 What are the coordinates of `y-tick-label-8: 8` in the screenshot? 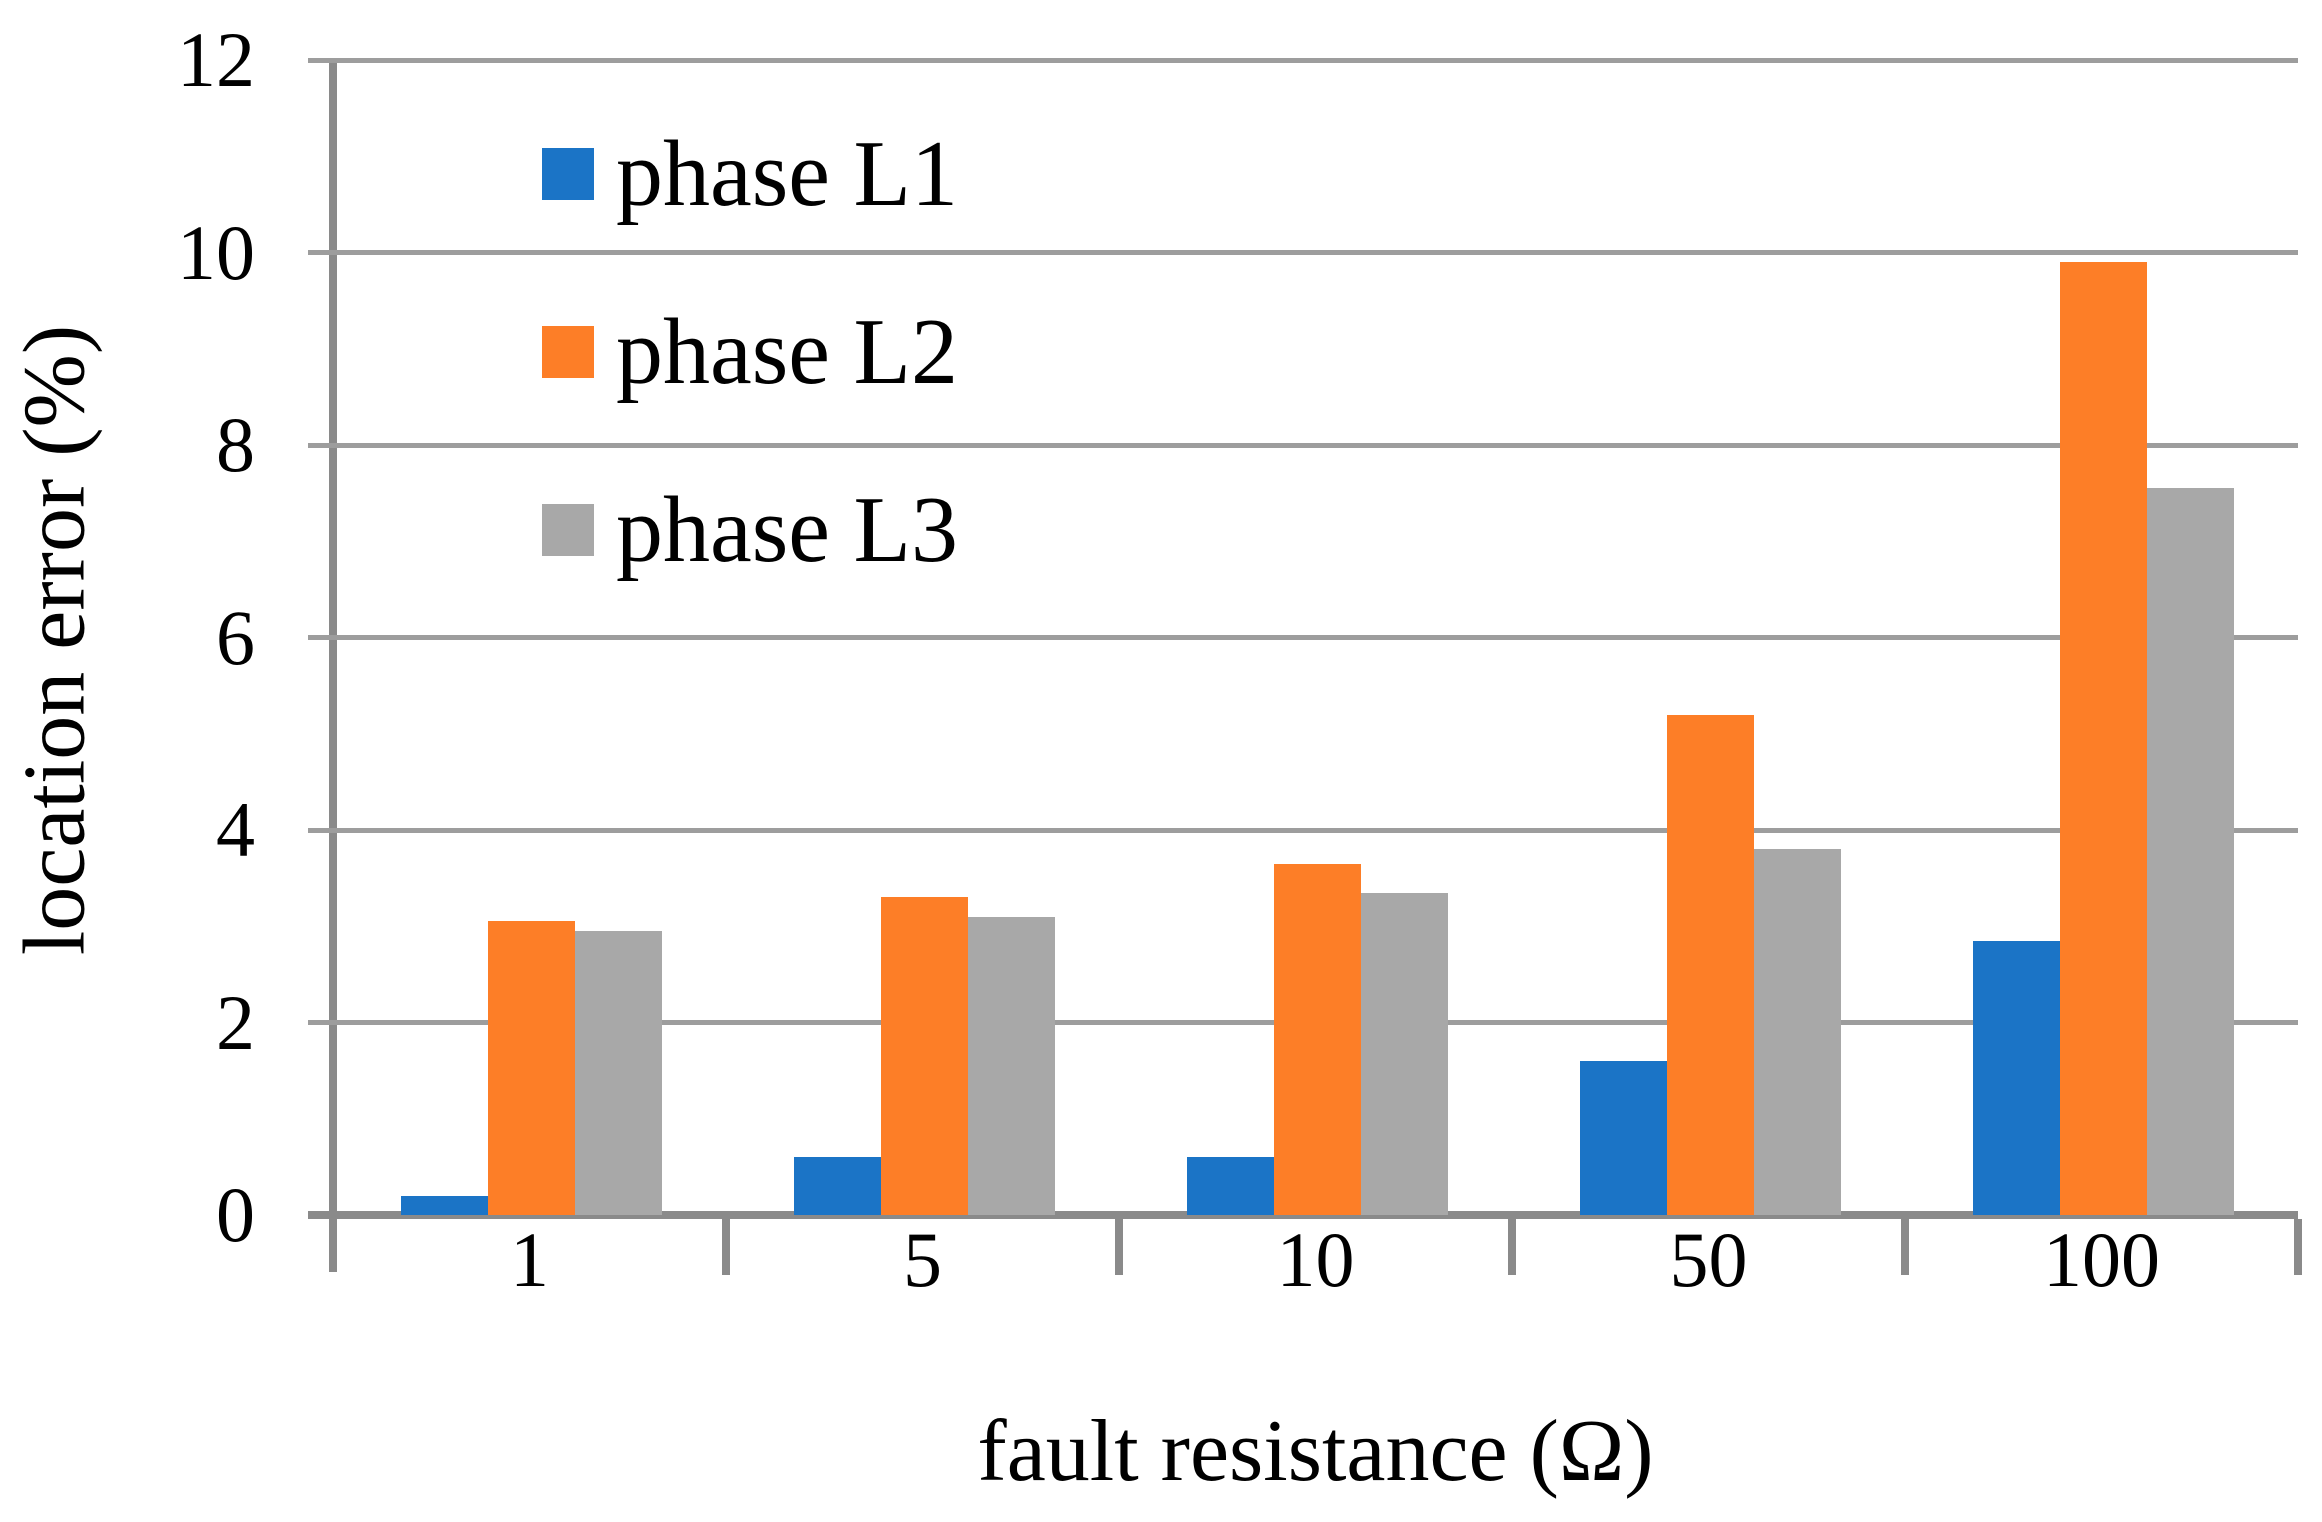 It's located at (235, 444).